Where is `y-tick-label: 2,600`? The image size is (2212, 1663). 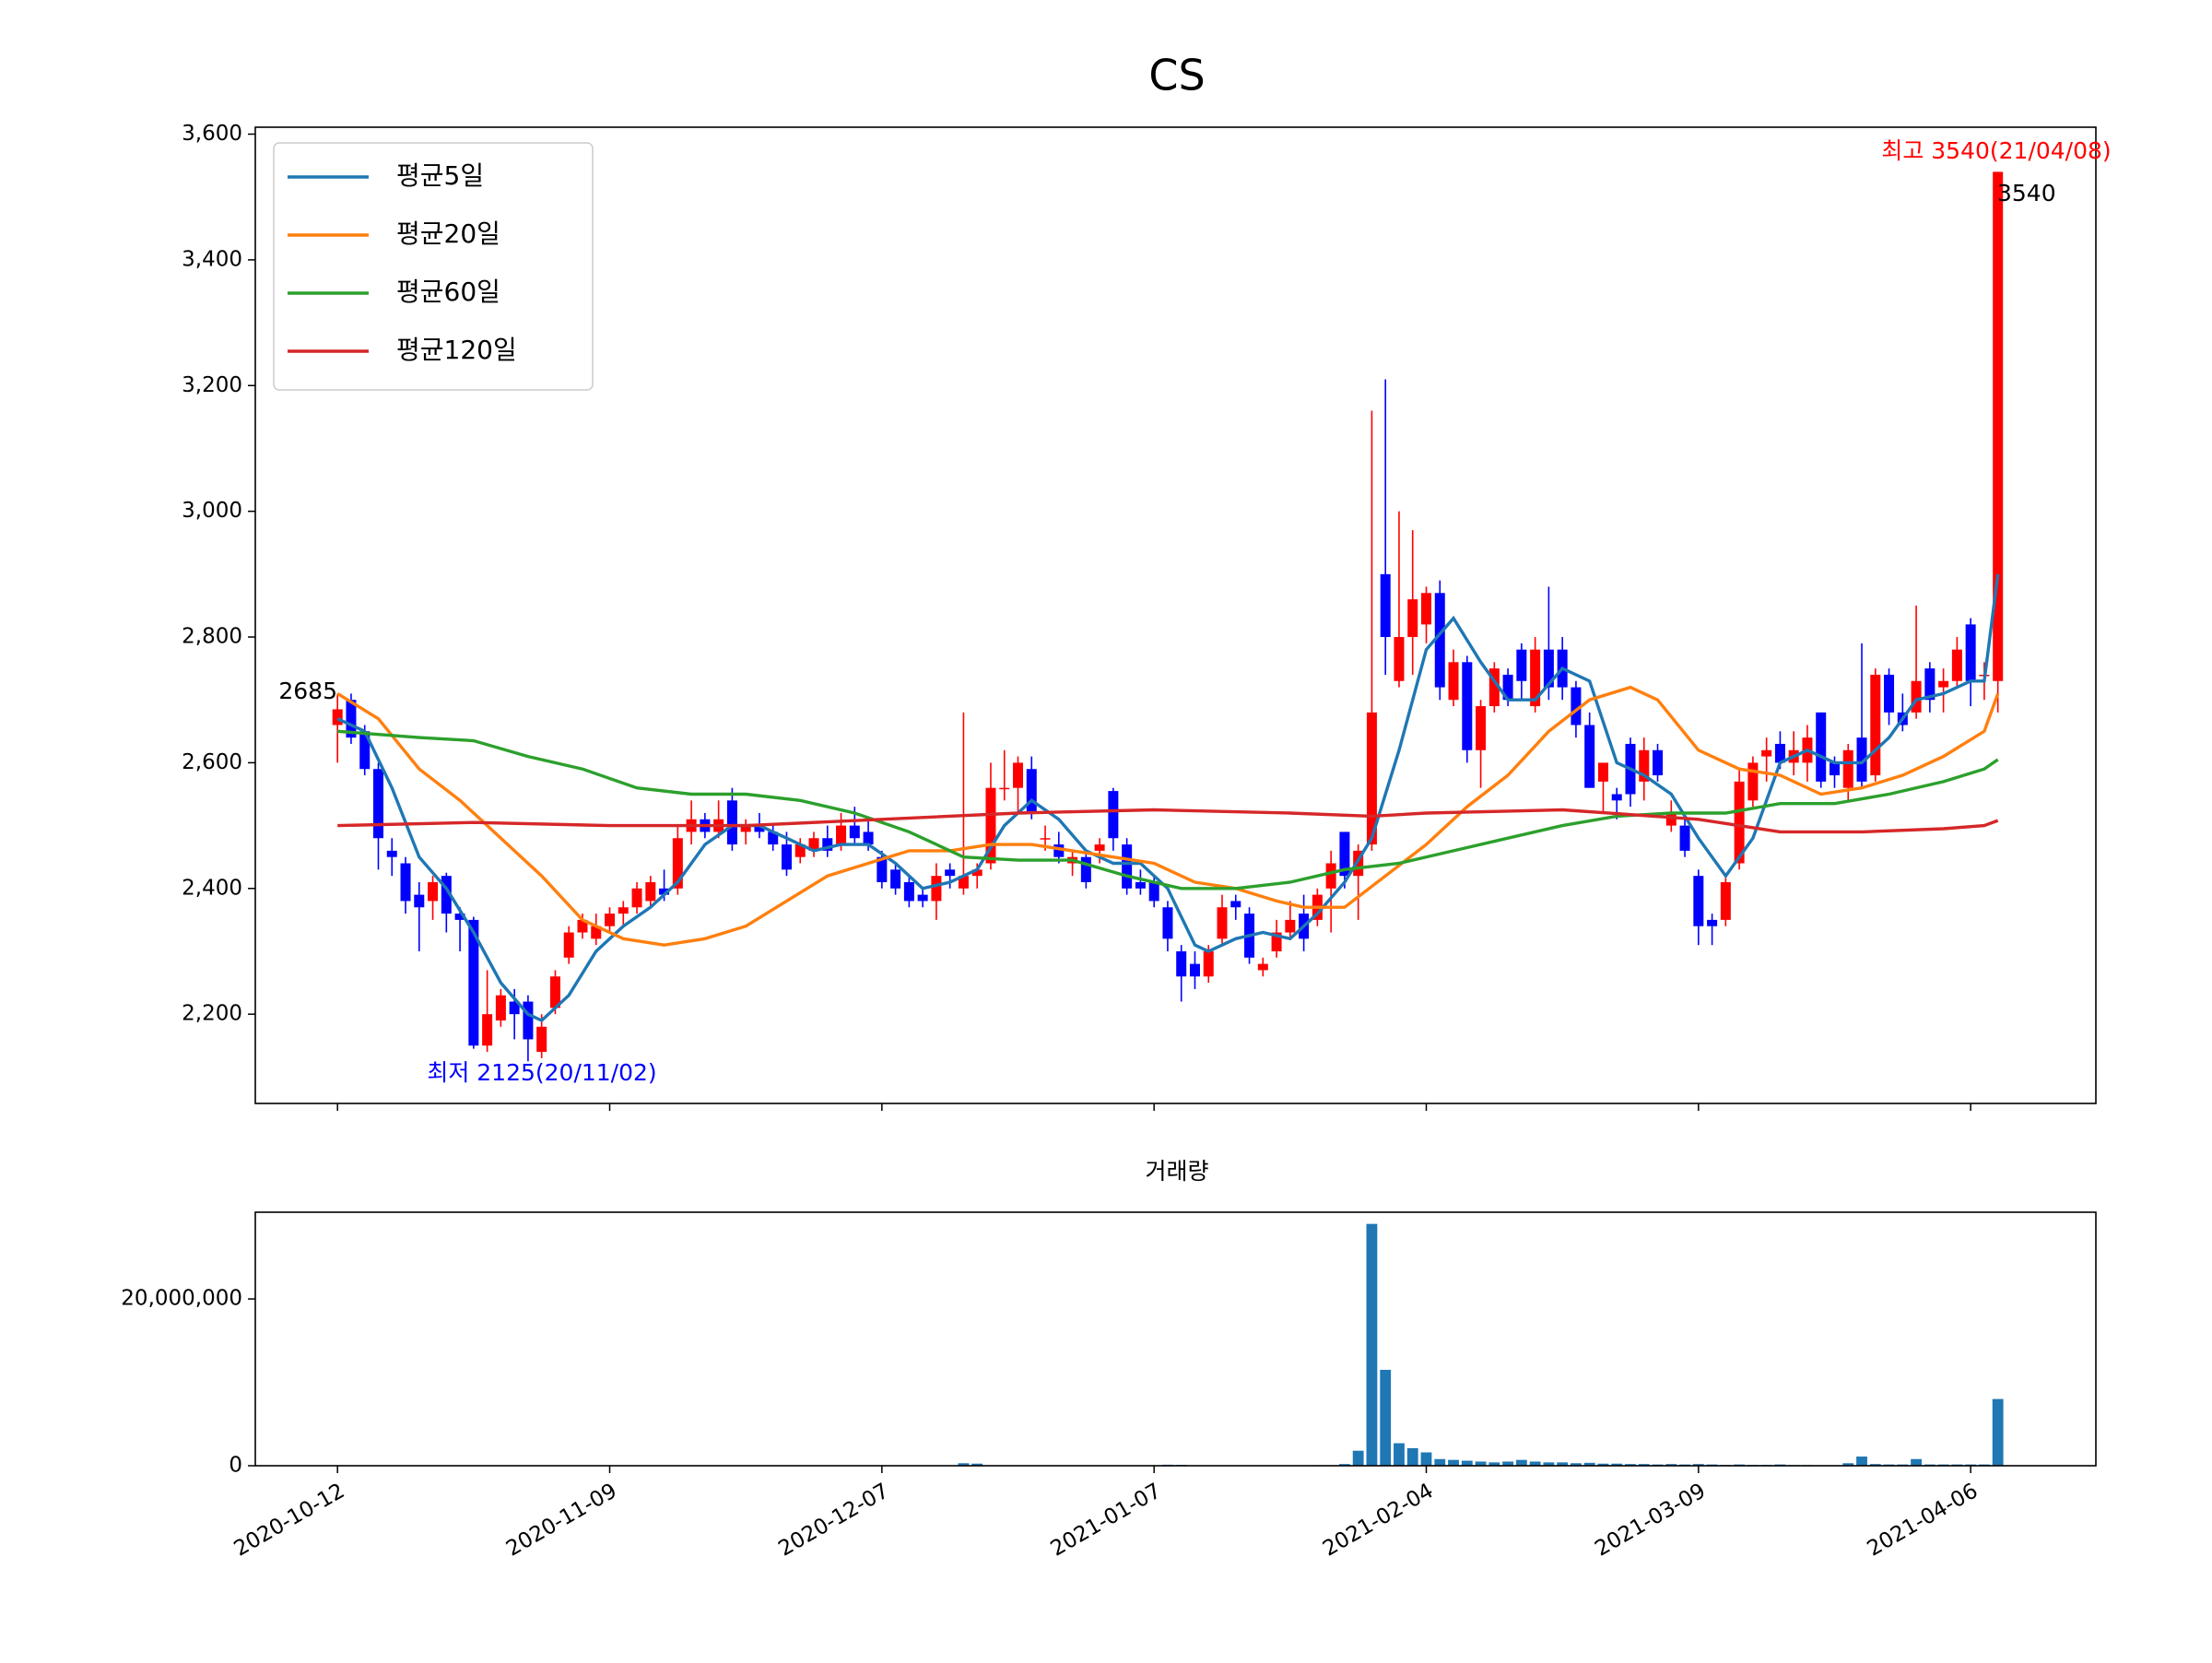
y-tick-label: 2,600 is located at coordinates (212, 762).